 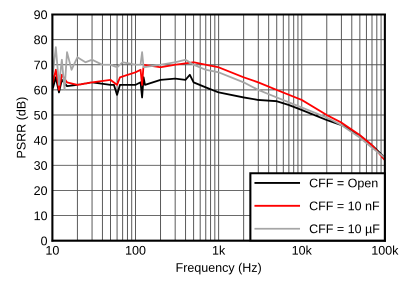 What do you see at coordinates (41, 65) in the screenshot?
I see `y-tick-label: 70` at bounding box center [41, 65].